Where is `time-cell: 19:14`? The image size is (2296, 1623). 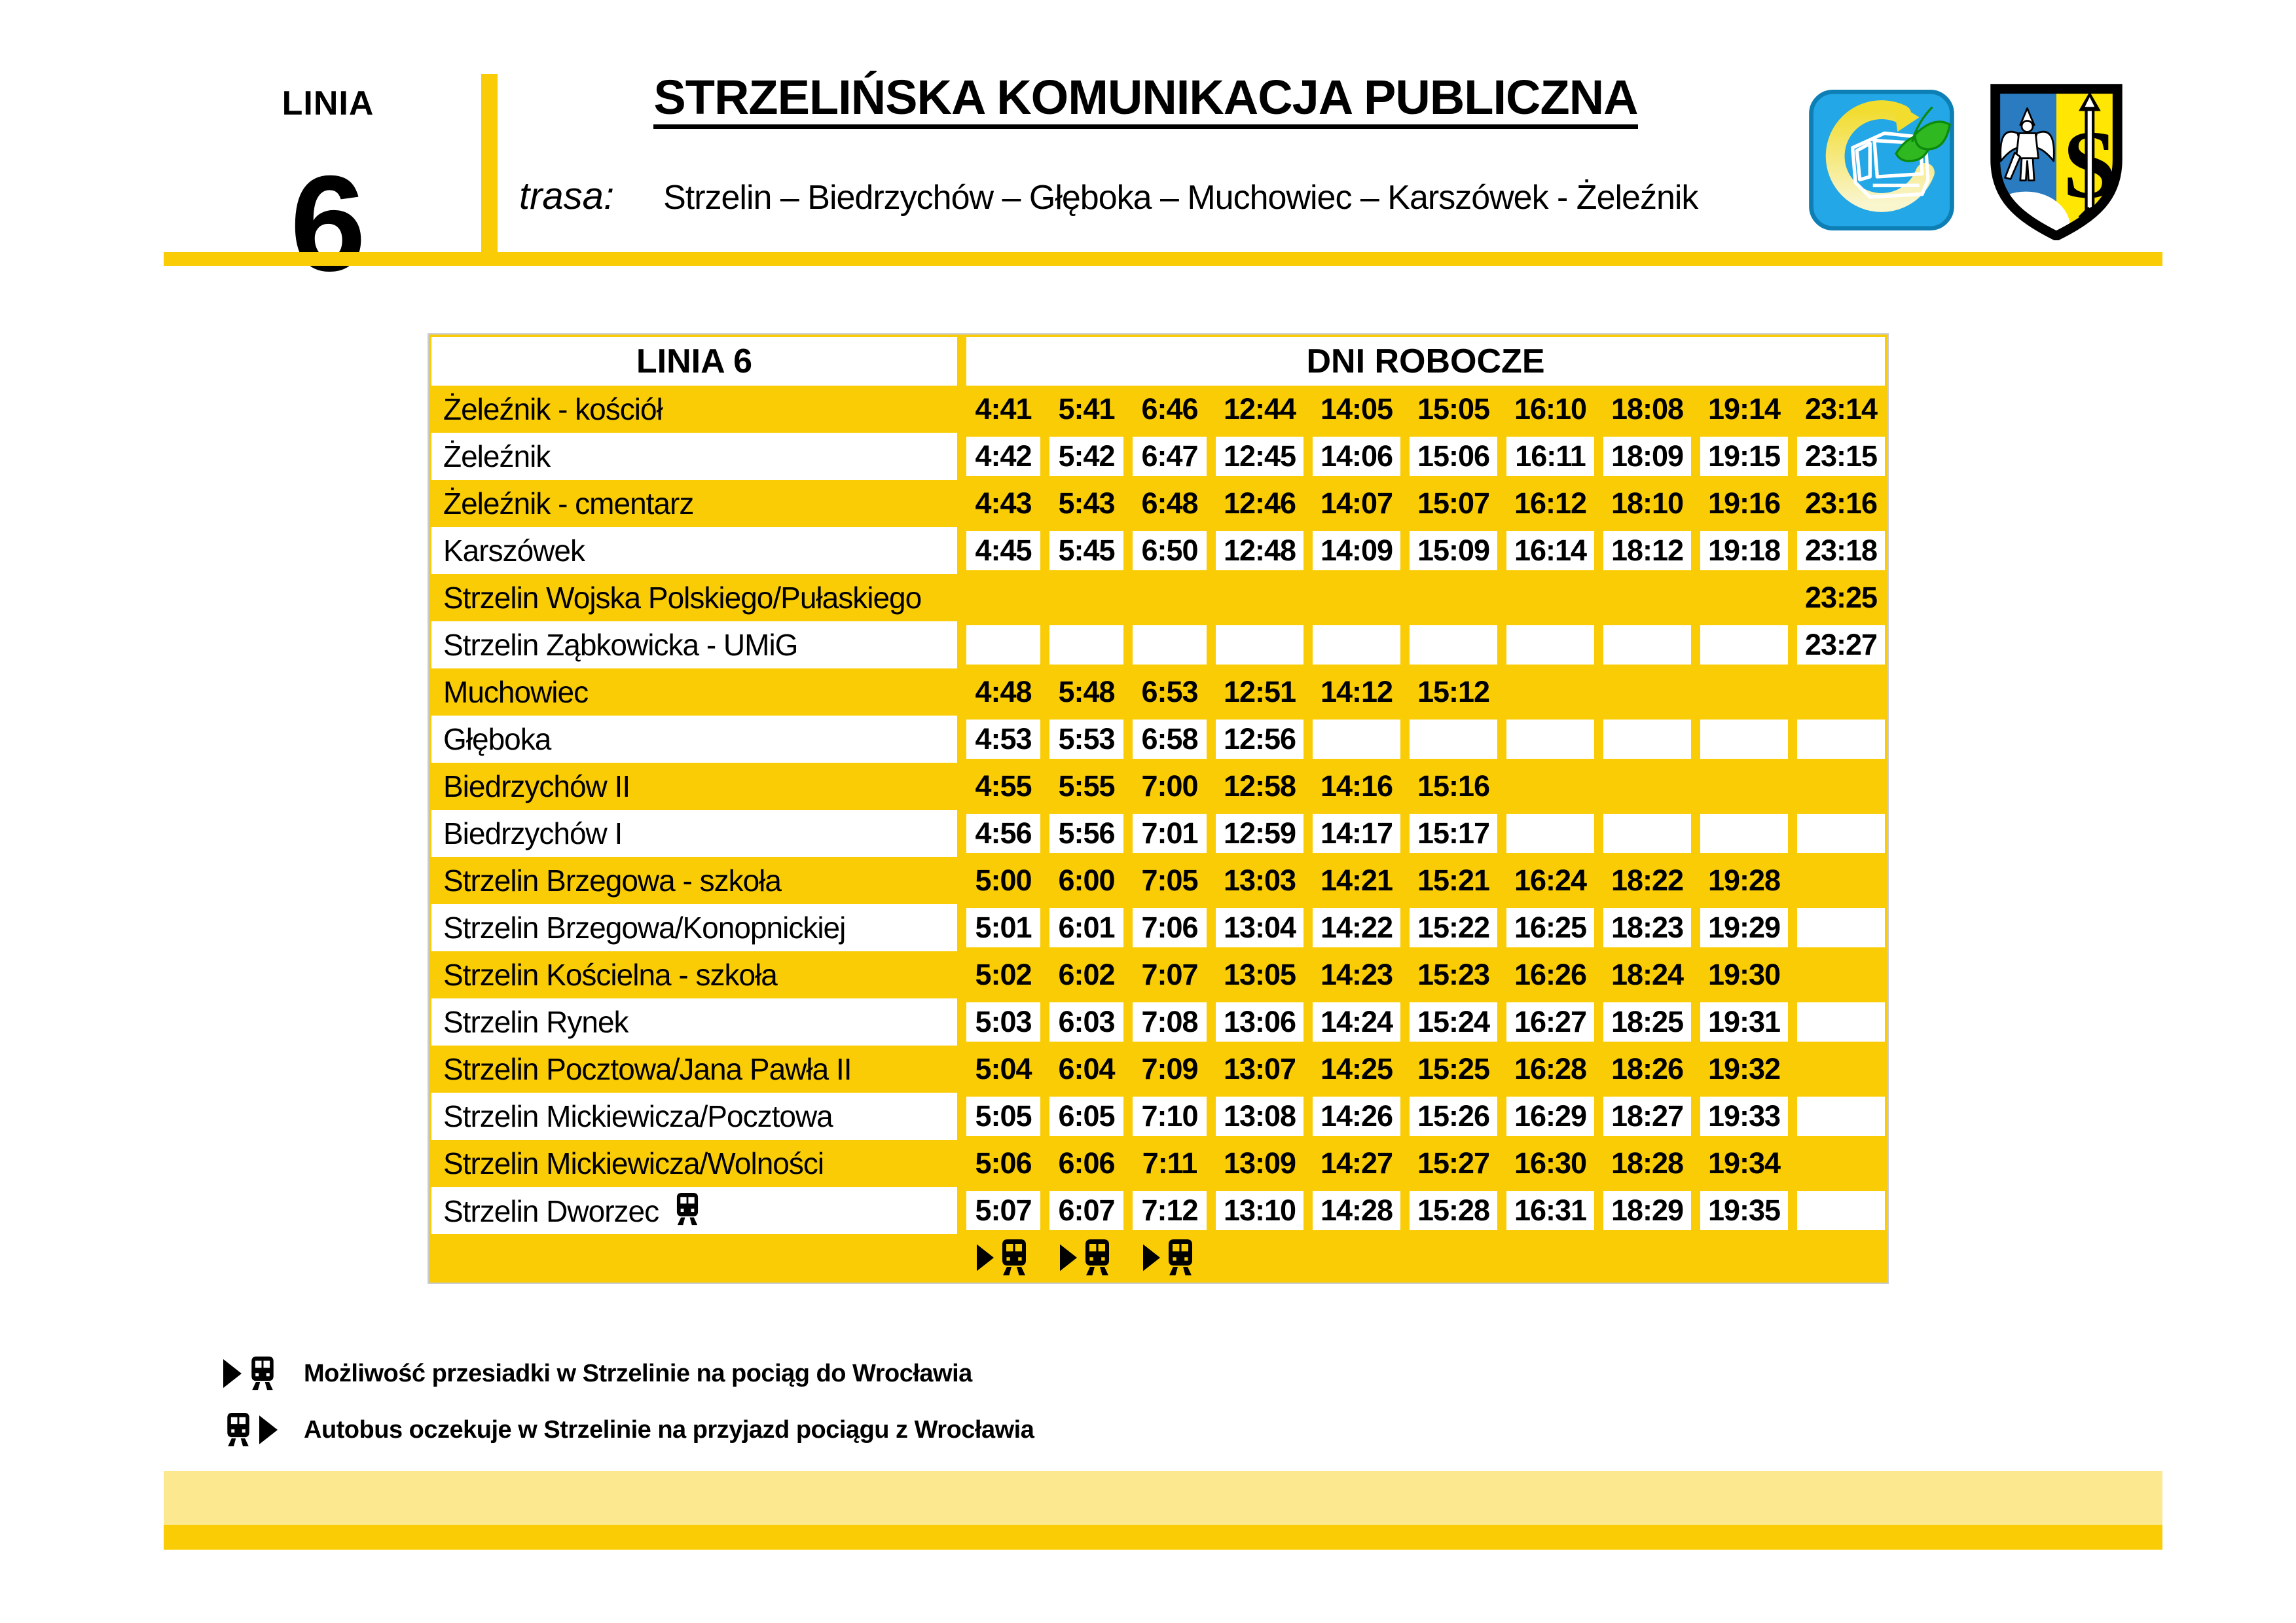 time-cell: 19:14 is located at coordinates (1739, 409).